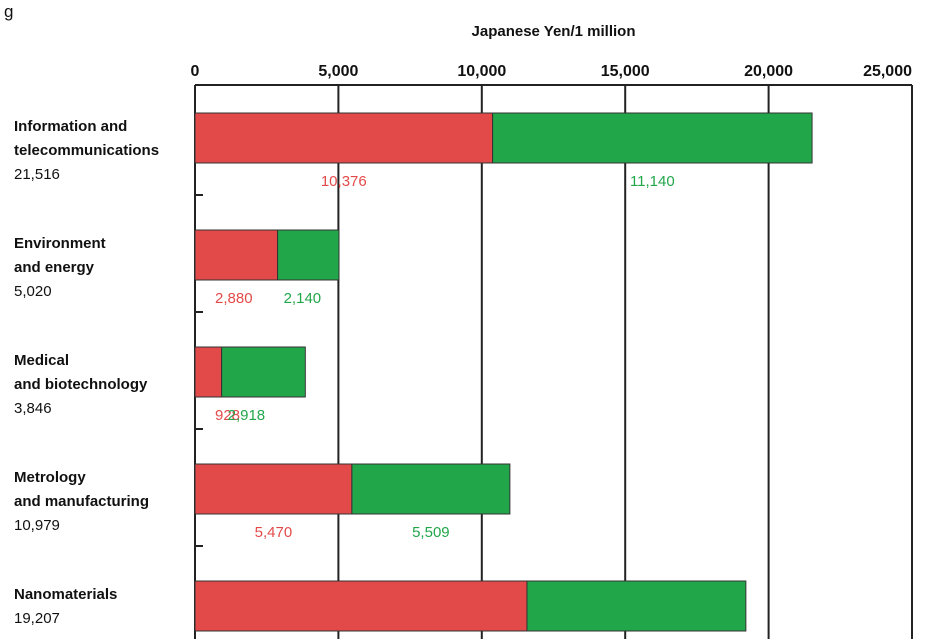 This screenshot has height=639, width=939. What do you see at coordinates (37, 525) in the screenshot?
I see `category-total: 10,979` at bounding box center [37, 525].